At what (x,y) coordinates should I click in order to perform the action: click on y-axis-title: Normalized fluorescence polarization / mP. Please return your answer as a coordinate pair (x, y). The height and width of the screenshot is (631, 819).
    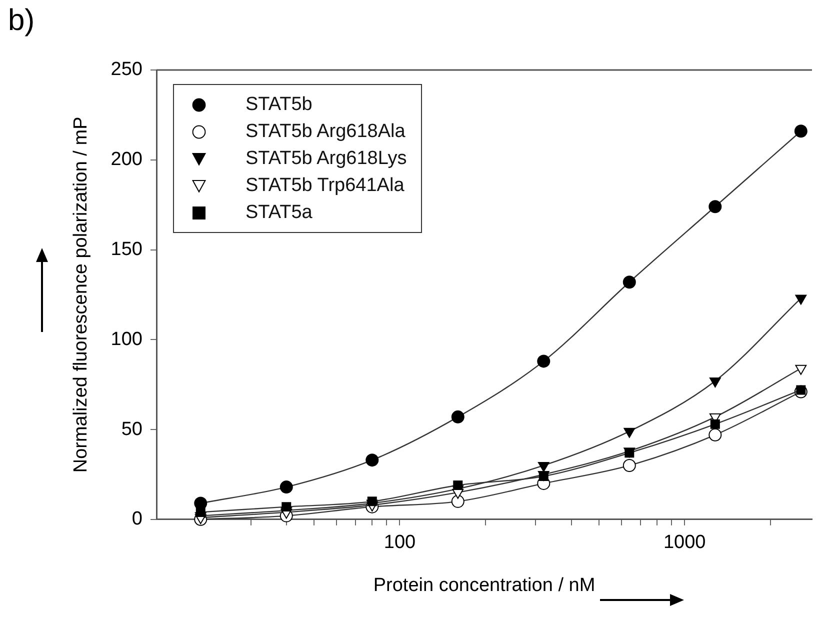
    Looking at the image, I should click on (81, 294).